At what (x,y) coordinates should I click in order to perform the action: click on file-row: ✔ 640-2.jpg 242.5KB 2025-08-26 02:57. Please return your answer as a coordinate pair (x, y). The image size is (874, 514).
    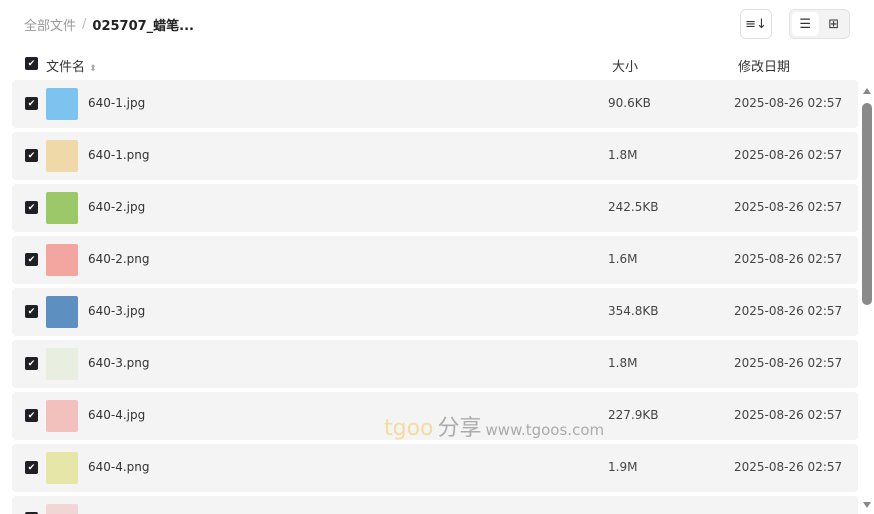
    Looking at the image, I should click on (435, 208).